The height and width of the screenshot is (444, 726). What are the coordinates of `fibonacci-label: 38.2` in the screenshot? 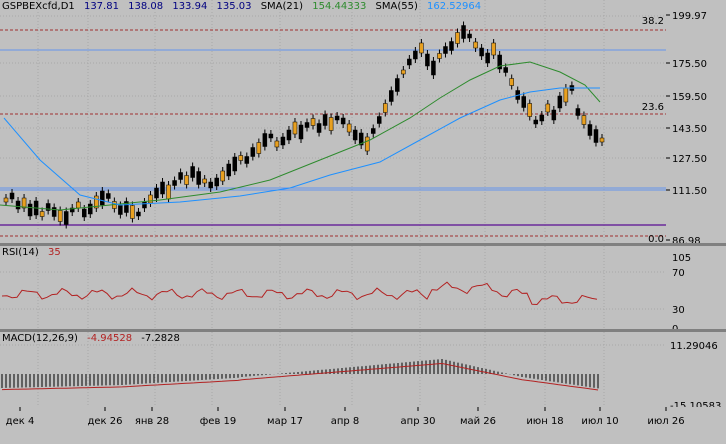 It's located at (653, 21).